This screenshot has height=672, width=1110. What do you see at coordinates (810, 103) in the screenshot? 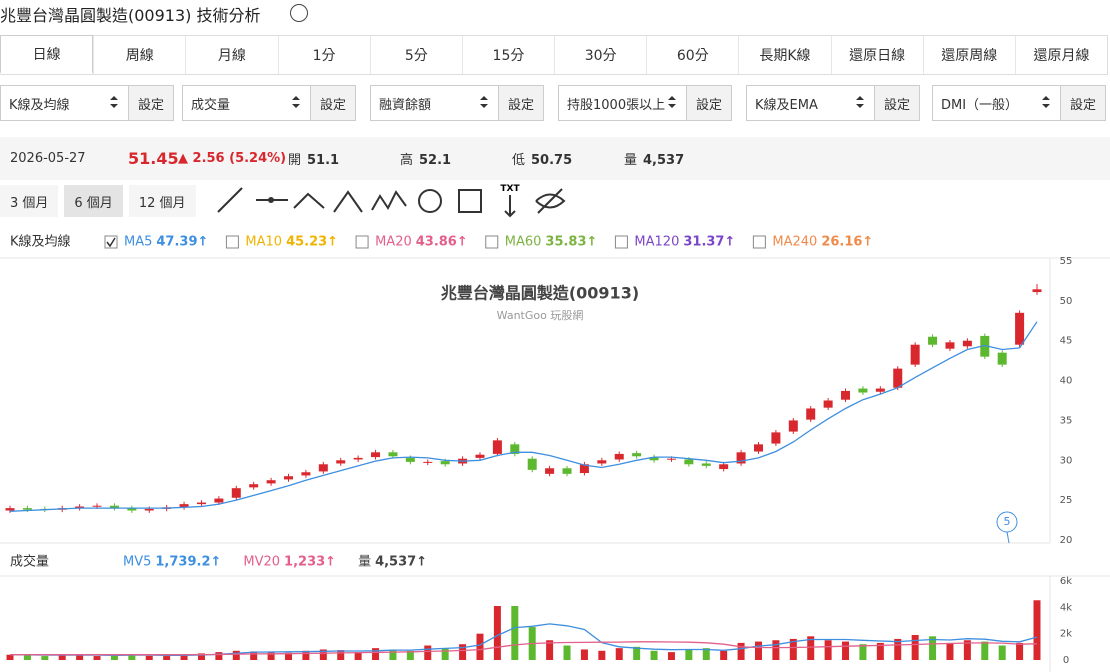
I see `selector-dropdown: K線及EMA` at bounding box center [810, 103].